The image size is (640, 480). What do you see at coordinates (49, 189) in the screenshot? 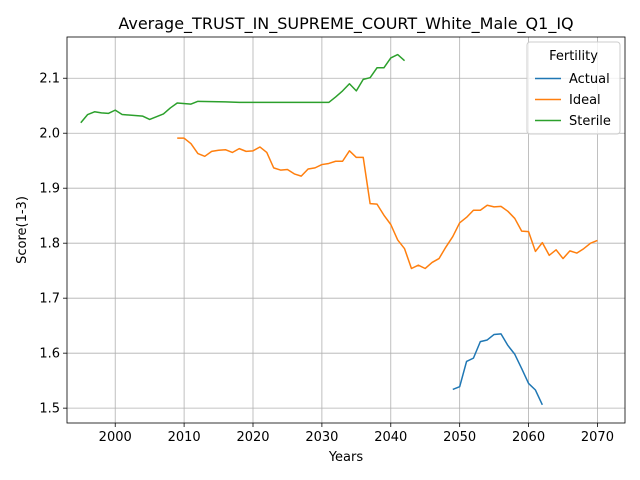
I see `y-tick-label: 1.9` at bounding box center [49, 189].